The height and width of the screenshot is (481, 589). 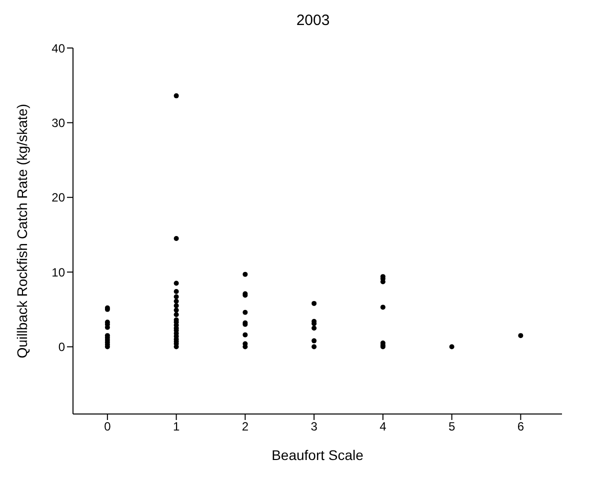 What do you see at coordinates (314, 427) in the screenshot?
I see `x-tick-label: 3` at bounding box center [314, 427].